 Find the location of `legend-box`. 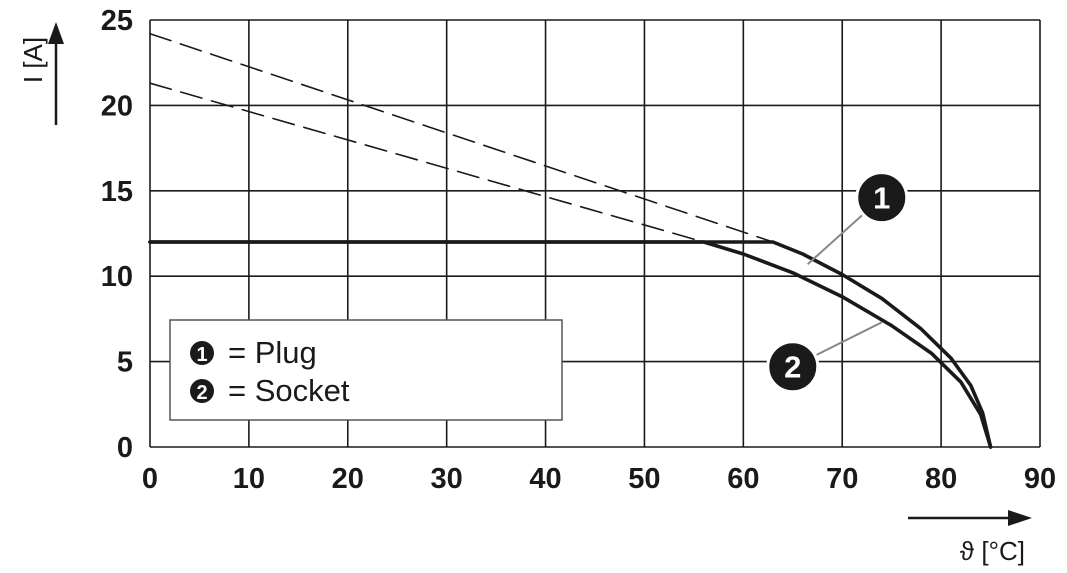

legend-box is located at coordinates (366, 370).